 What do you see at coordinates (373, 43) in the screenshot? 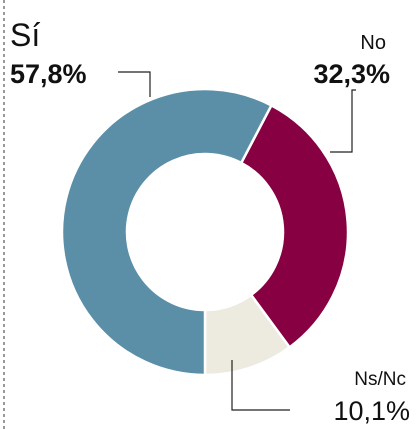
I see `category-label: No` at bounding box center [373, 43].